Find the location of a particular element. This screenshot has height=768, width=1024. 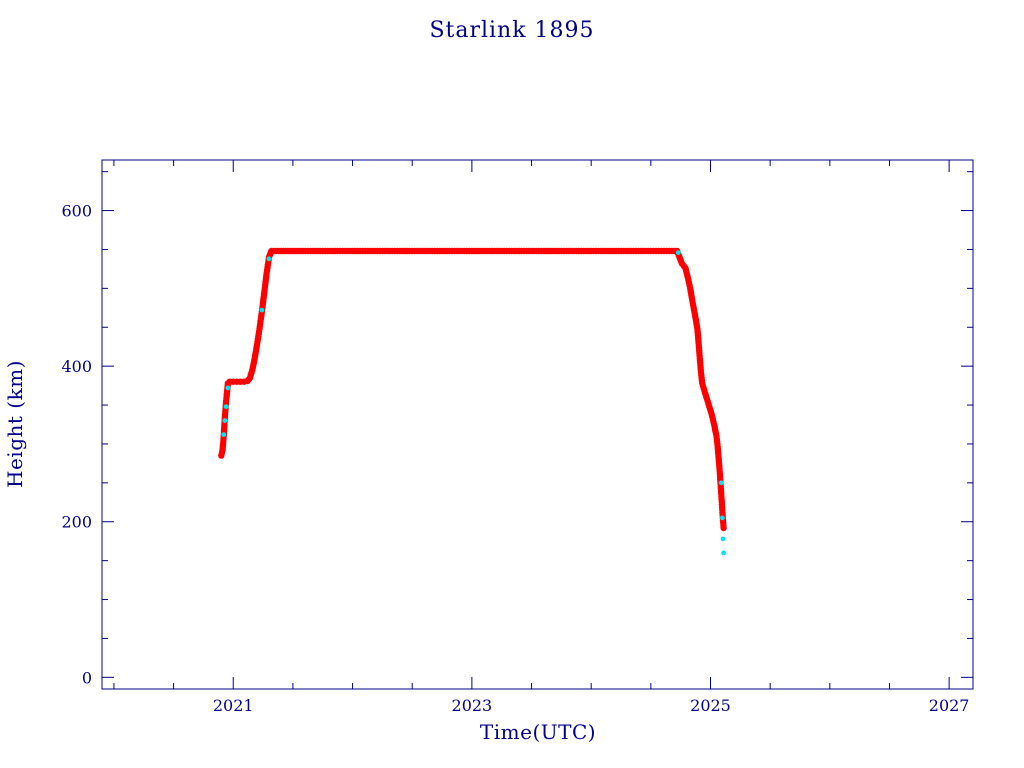

x-tick-label: 2027 is located at coordinates (949, 705).